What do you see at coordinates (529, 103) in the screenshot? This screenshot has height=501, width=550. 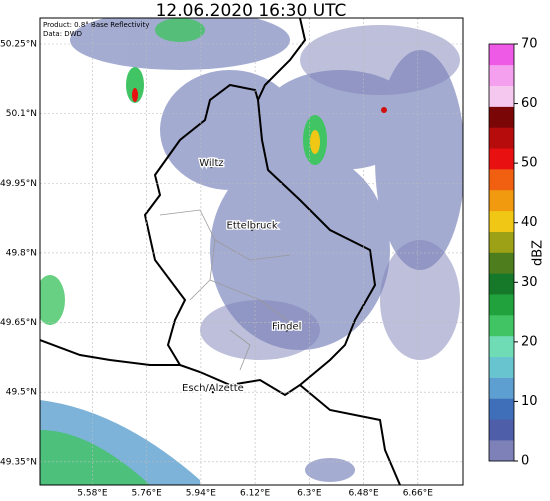 I see `colorbar-tick-label: 60` at bounding box center [529, 103].